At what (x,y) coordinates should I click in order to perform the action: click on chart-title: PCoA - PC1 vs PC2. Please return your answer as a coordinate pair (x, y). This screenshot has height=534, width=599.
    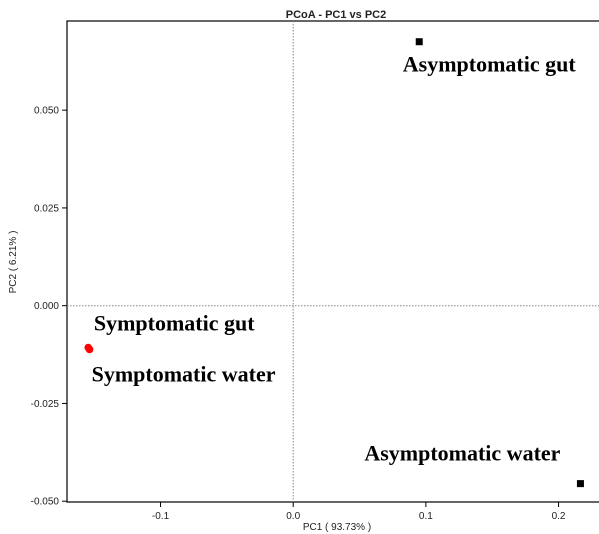
    Looking at the image, I should click on (336, 15).